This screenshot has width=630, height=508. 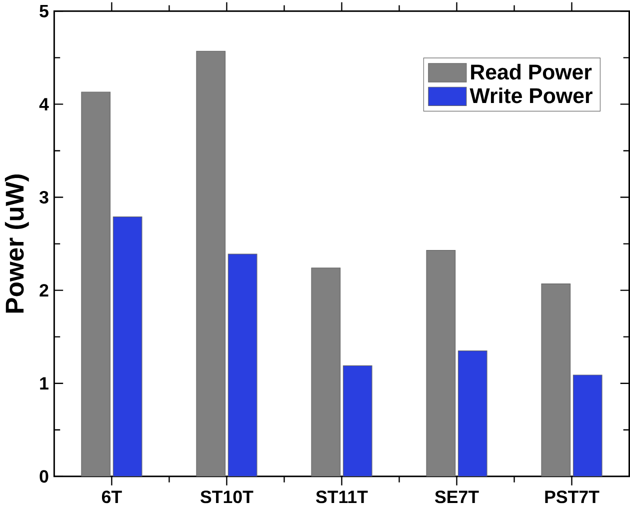 I want to click on y-tick-label: 4, so click(x=44, y=104).